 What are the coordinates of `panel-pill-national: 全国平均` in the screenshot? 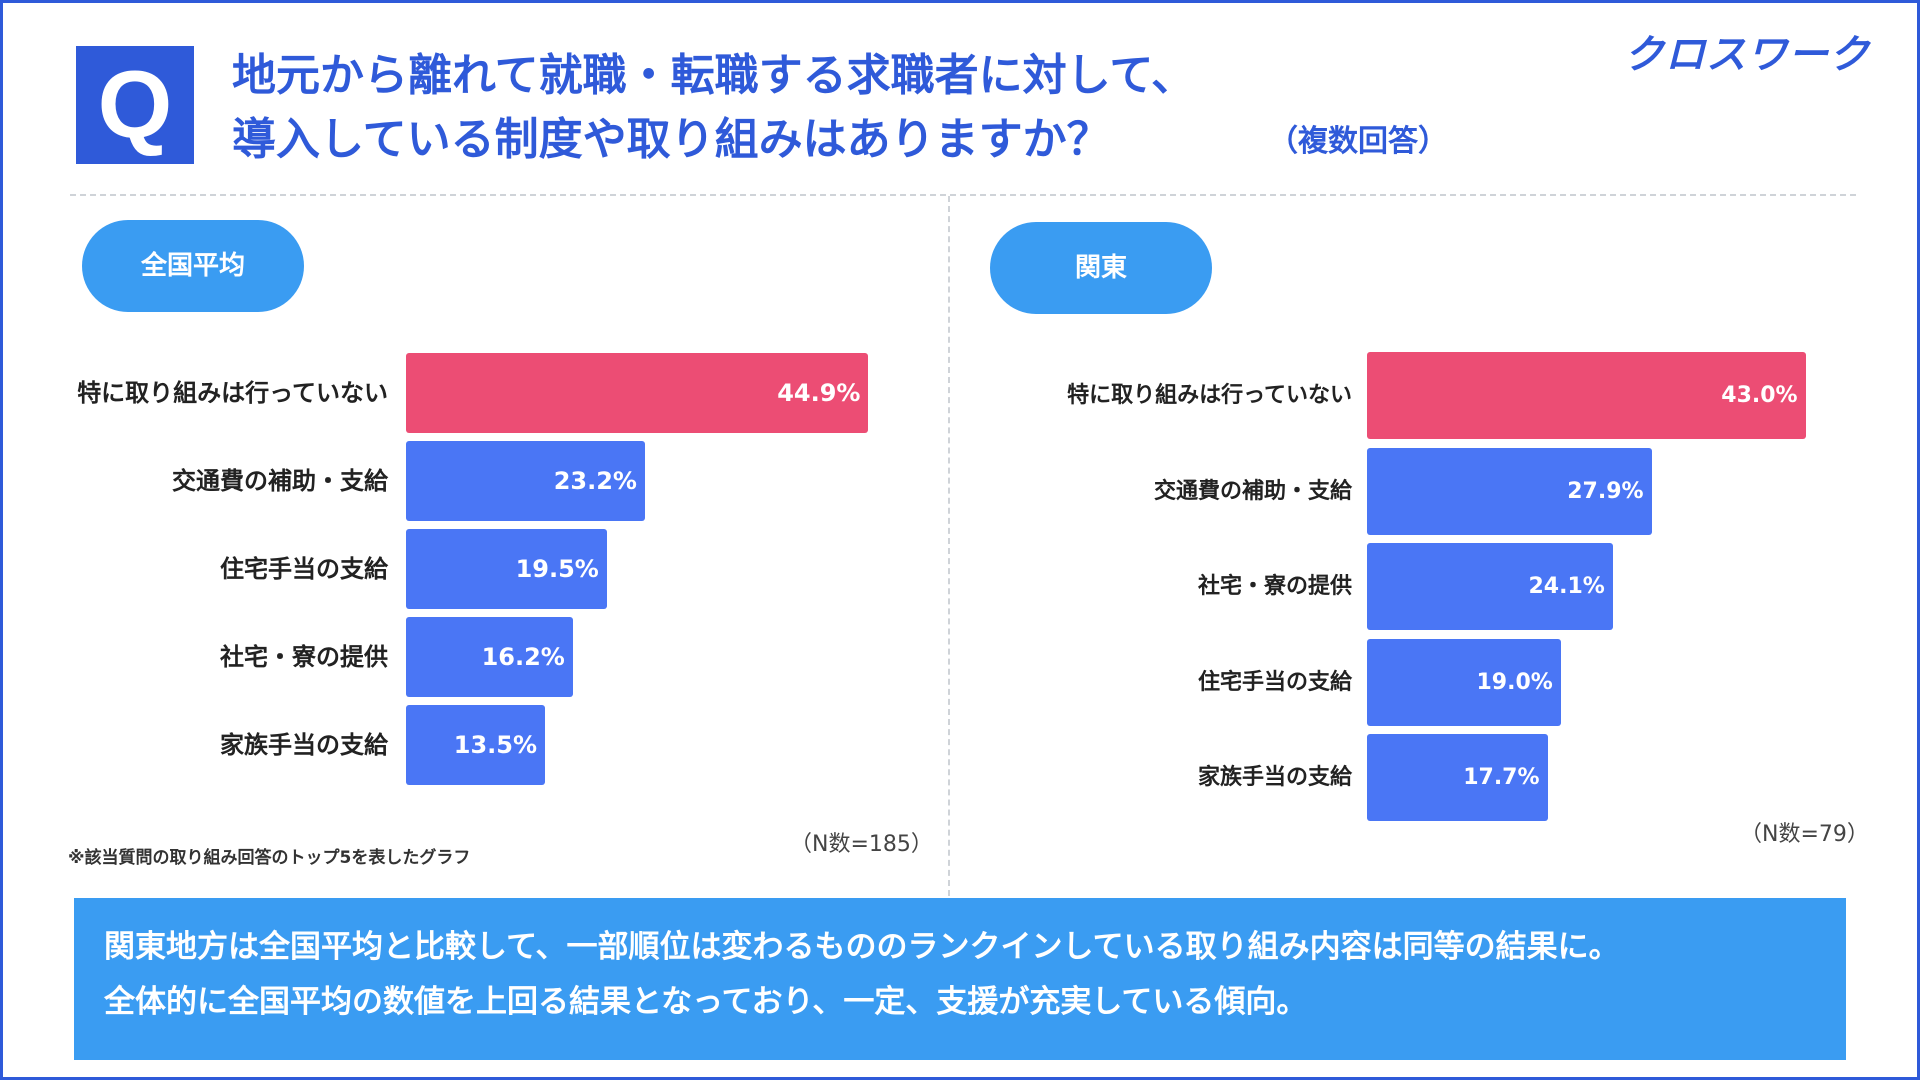 It's located at (193, 266).